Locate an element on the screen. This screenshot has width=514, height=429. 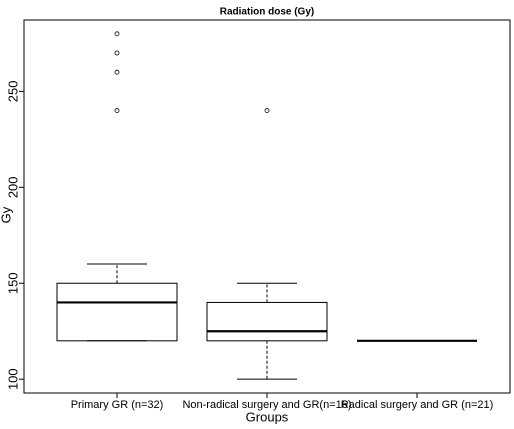
x-axis-title: Groups is located at coordinates (267, 416).